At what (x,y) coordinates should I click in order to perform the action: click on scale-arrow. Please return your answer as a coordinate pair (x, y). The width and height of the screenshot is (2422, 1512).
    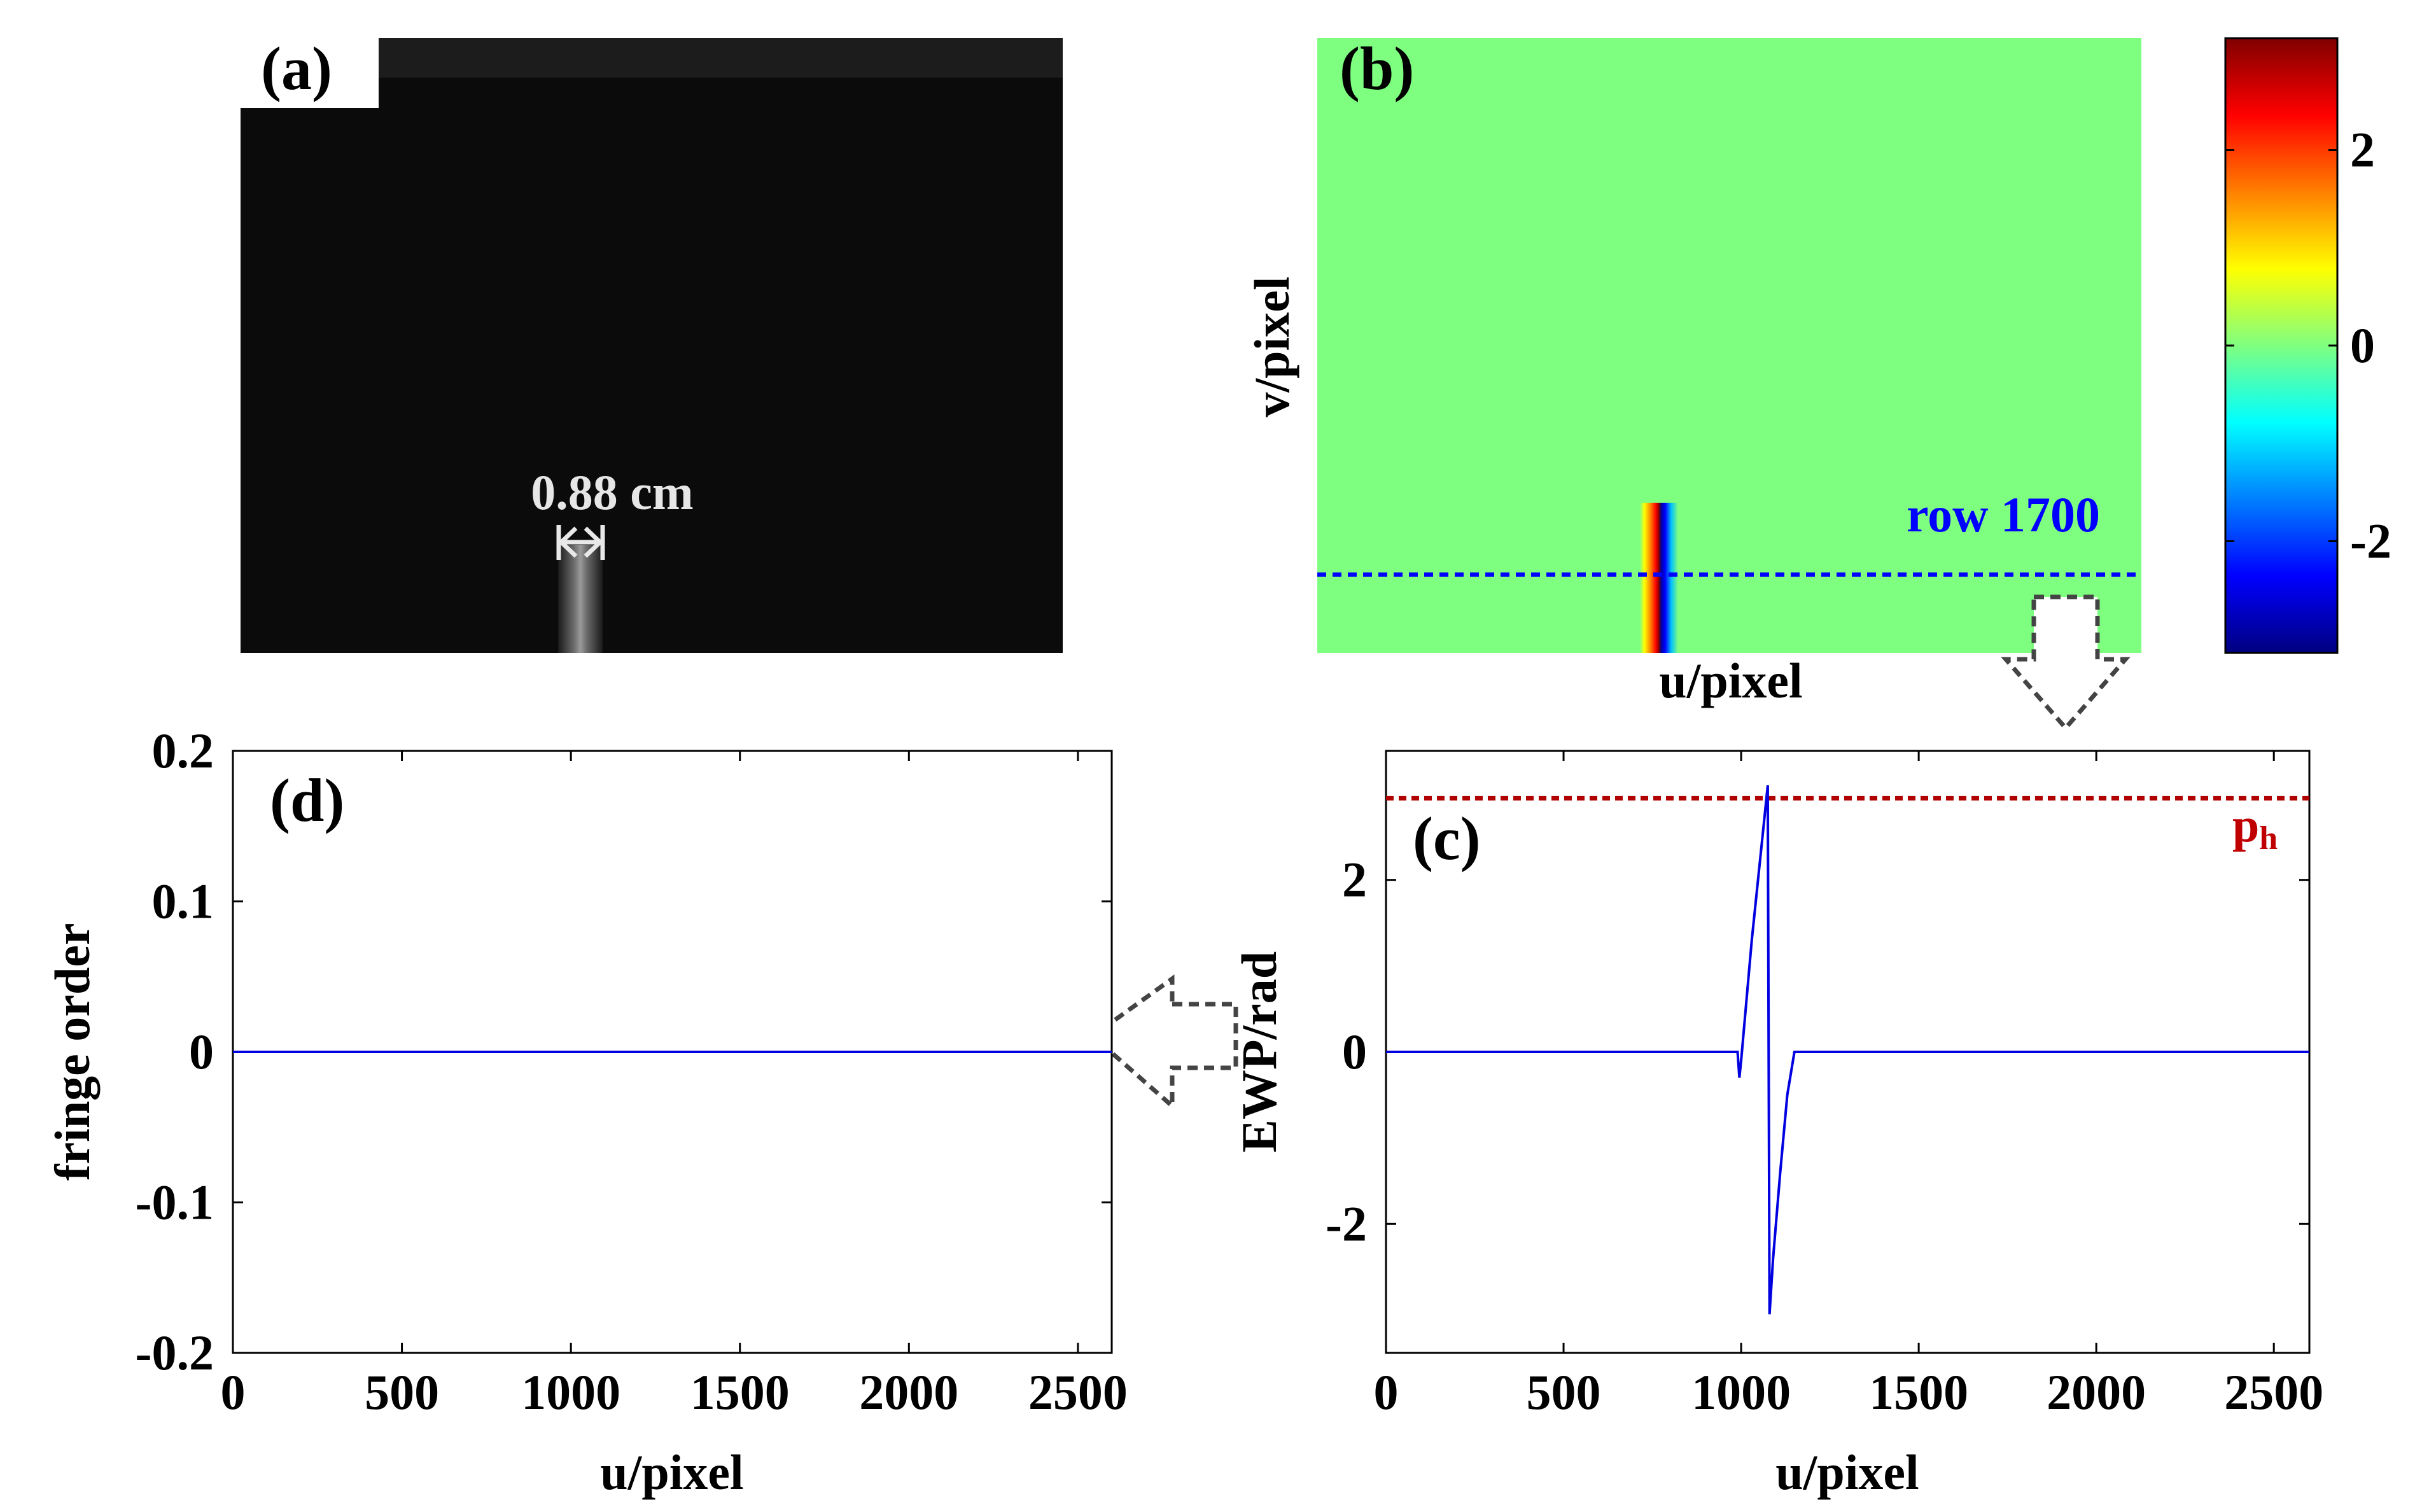
    Looking at the image, I should click on (580, 542).